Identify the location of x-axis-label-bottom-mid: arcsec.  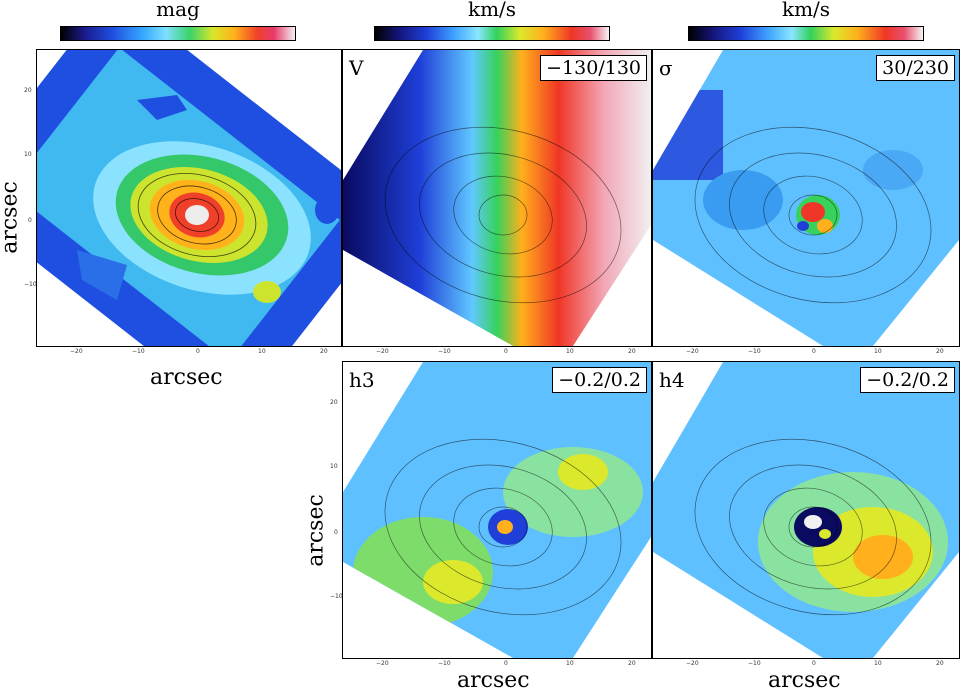
(493, 680).